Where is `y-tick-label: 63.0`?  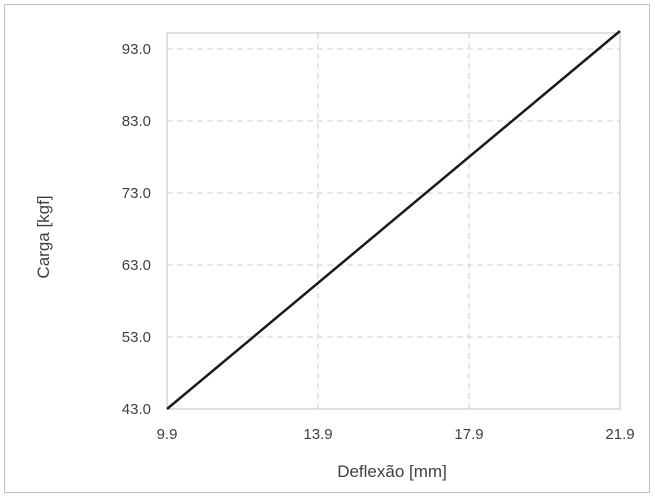
y-tick-label: 63.0 is located at coordinates (136, 265).